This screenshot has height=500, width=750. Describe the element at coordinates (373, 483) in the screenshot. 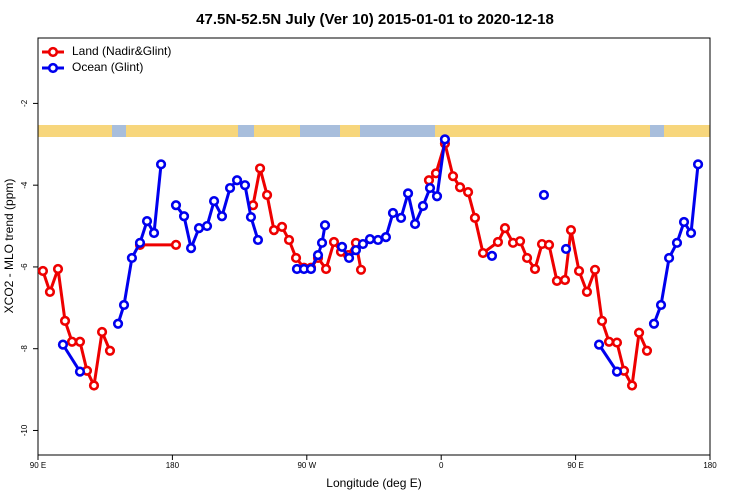

I see `x-axis-label: Longitude (deg E)` at that location.